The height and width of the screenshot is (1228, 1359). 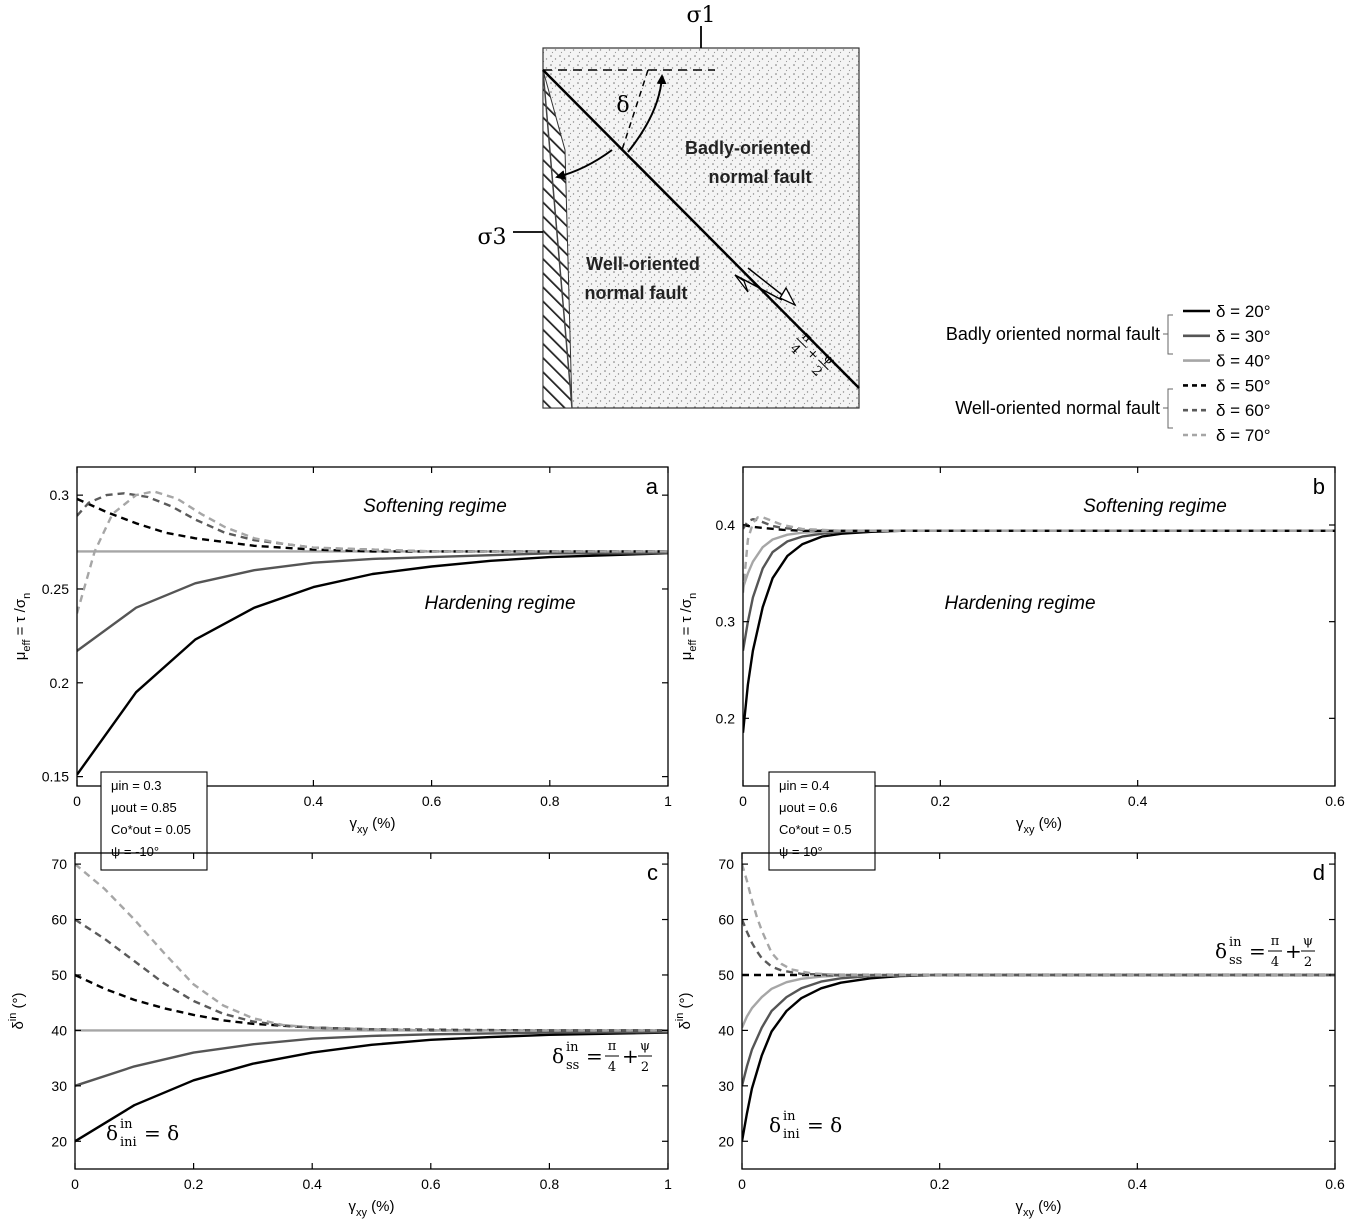 I want to click on y-axis-label-b: μeff = τ /σn, so click(x=688, y=626).